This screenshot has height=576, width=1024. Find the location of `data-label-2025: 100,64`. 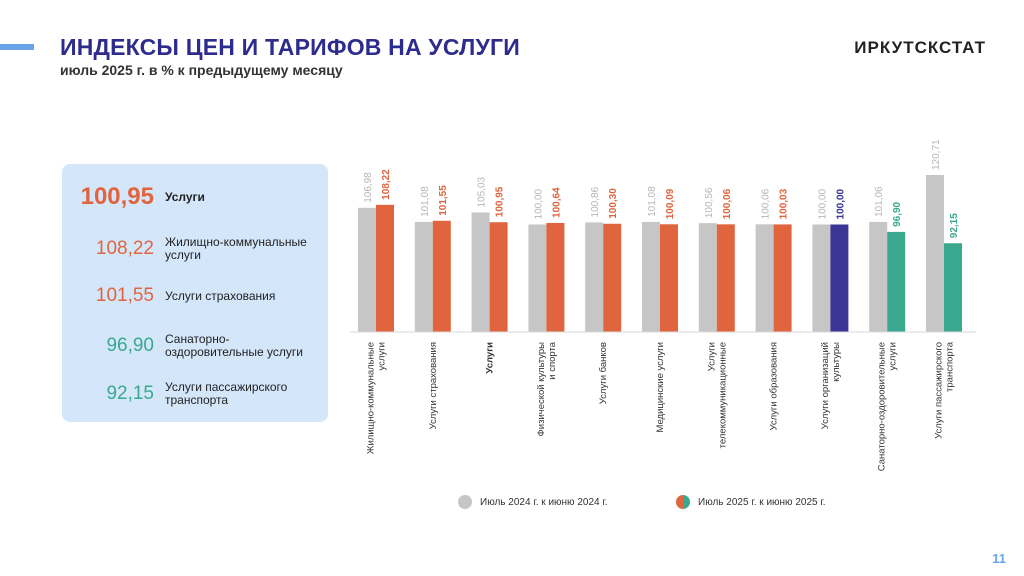

data-label-2025: 100,64 is located at coordinates (556, 202).